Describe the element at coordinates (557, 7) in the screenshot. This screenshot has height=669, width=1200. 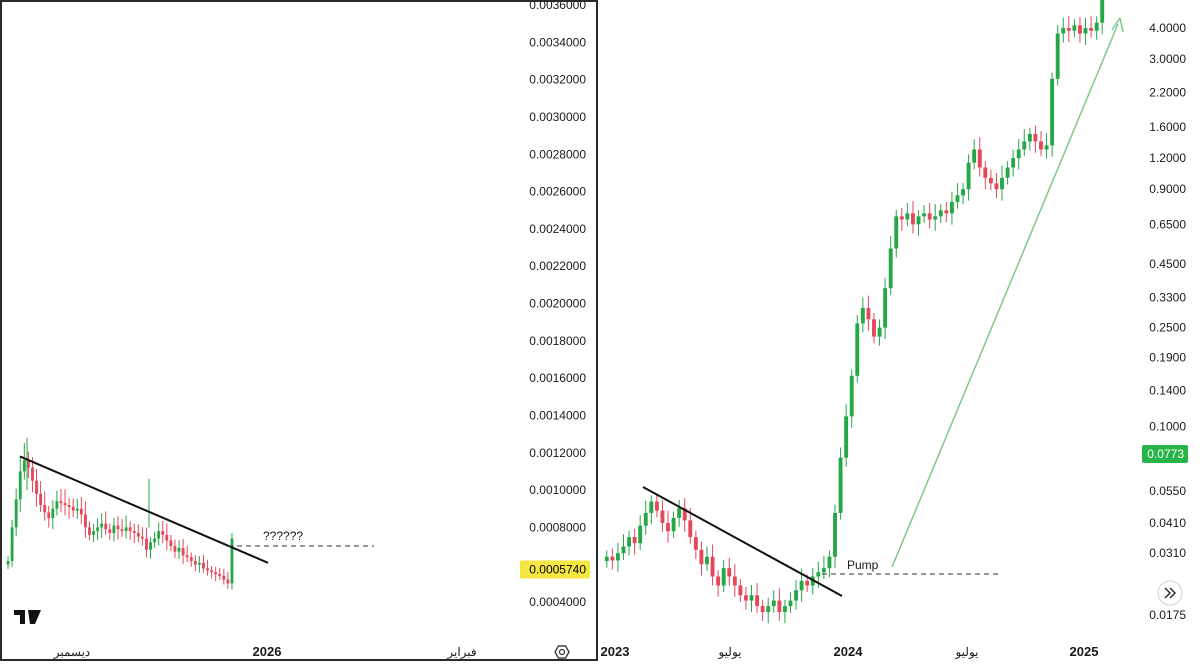
I see `y-tick-label: 0.0036000` at that location.